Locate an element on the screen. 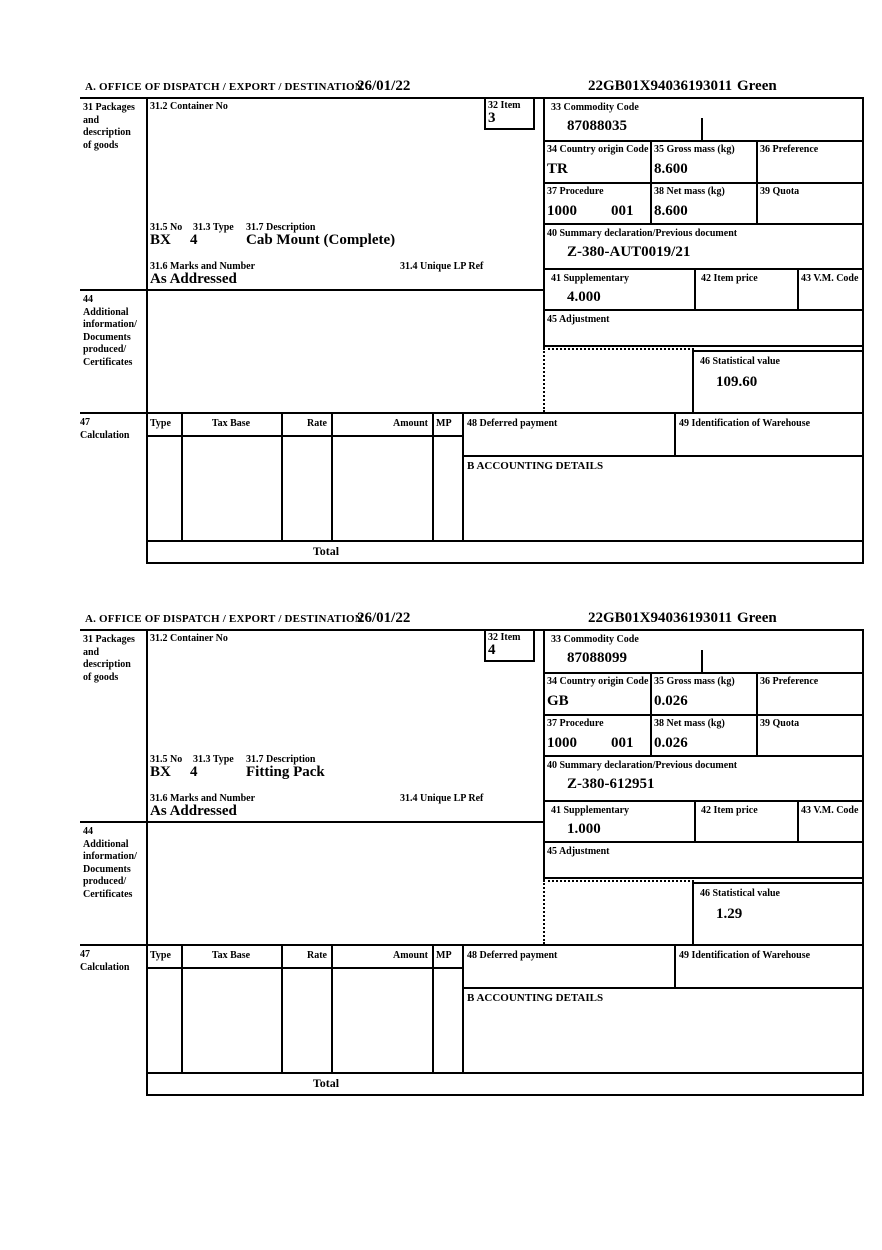 Image resolution: width=882 pixels, height=1250 pixels. accounting-details-label: B ACCOUNTING DETAILS is located at coordinates (535, 466).